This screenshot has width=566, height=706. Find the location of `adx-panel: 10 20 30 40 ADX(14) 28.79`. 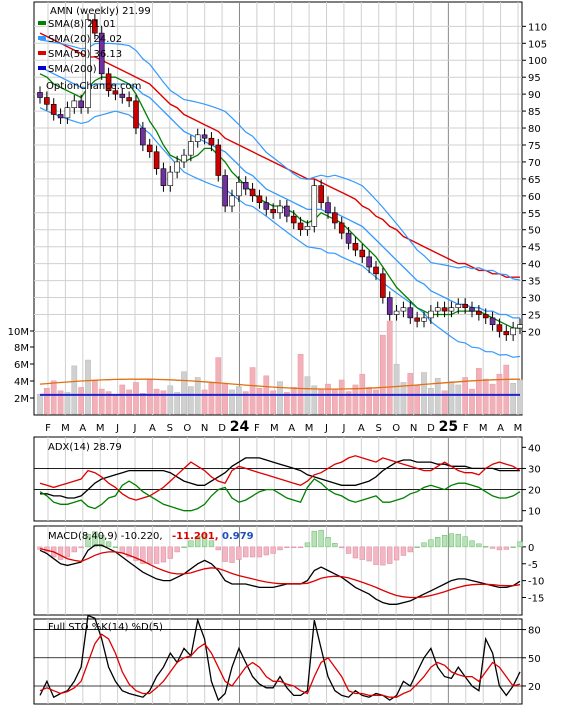

adx-panel: 10 20 30 40 ADX(14) 28.79 is located at coordinates (287, 479).